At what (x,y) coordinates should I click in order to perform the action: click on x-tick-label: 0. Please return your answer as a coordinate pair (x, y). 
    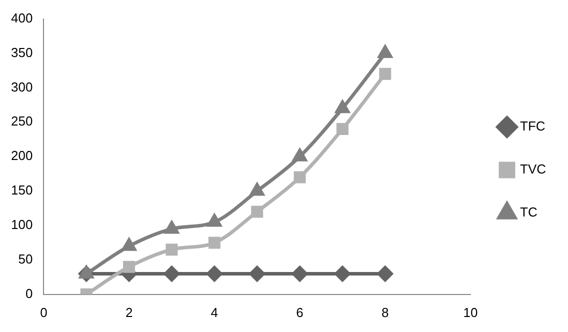
    Looking at the image, I should click on (44, 312).